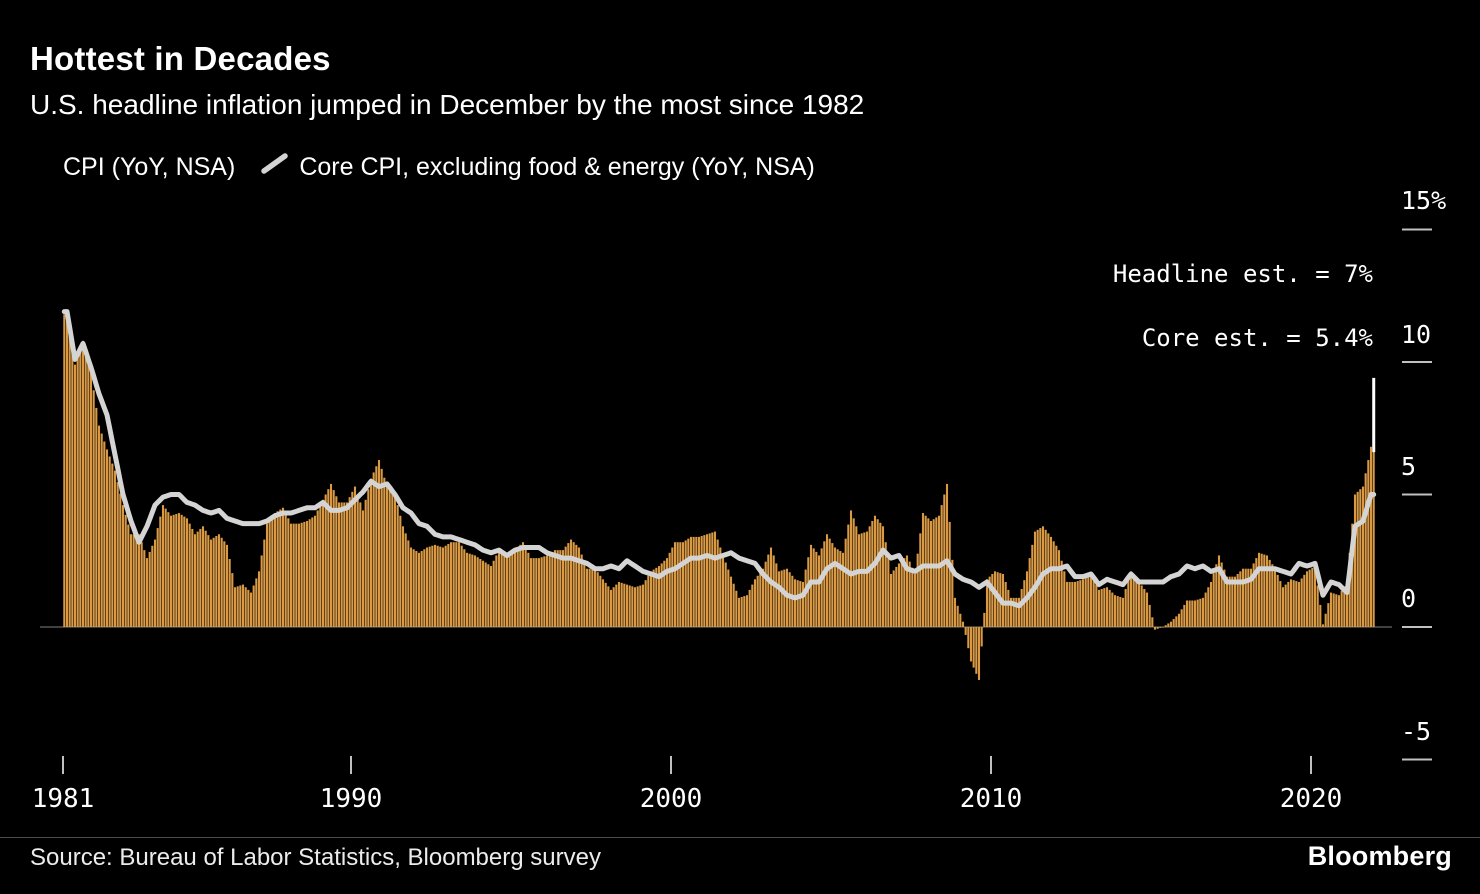 The image size is (1480, 894). Describe the element at coordinates (671, 799) in the screenshot. I see `x-tick-label-2000: 2000` at that location.